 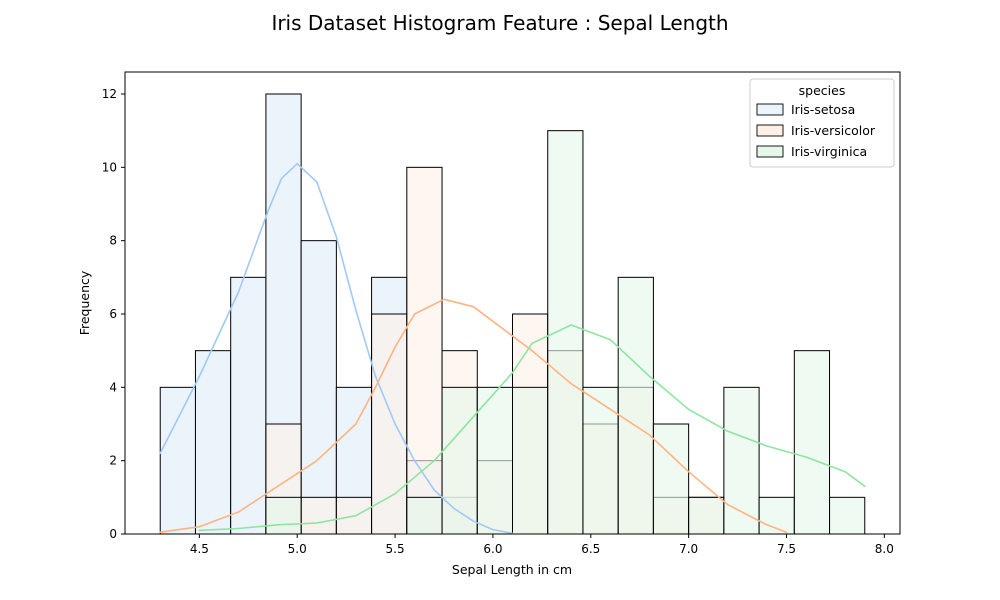 I want to click on x-axis-ticks: 4.5 5.0 5.5 6.0 6.5 7.0 7.5 8.0, so click(x=542, y=545).